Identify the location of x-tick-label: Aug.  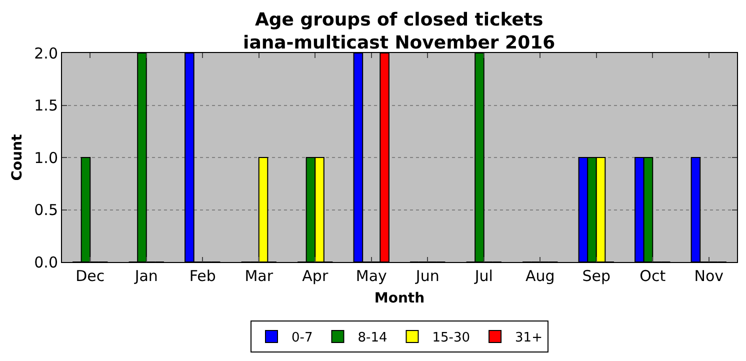
(540, 276).